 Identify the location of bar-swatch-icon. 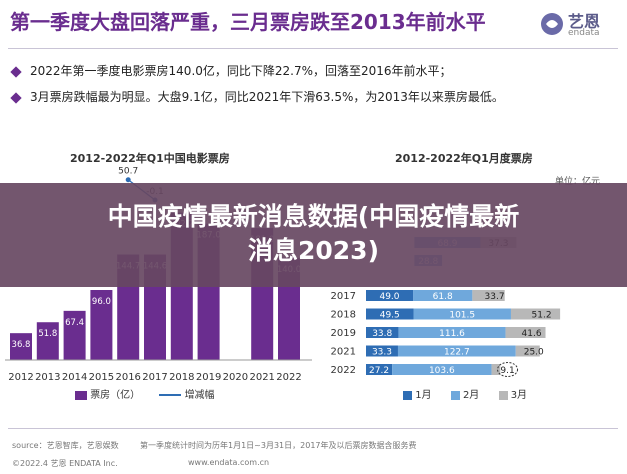
(81, 395).